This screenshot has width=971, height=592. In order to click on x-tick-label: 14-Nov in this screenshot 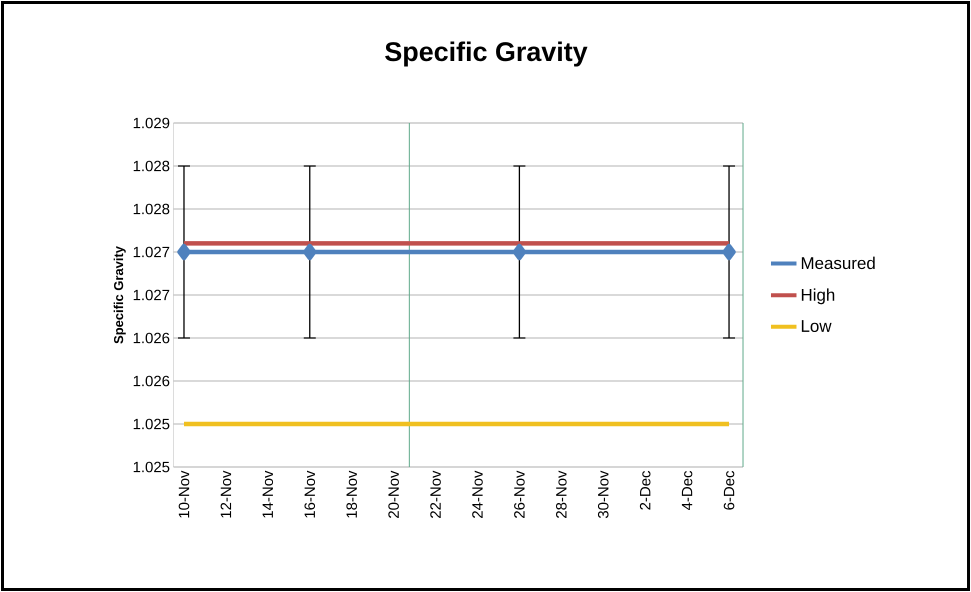, I will do `click(268, 494)`.